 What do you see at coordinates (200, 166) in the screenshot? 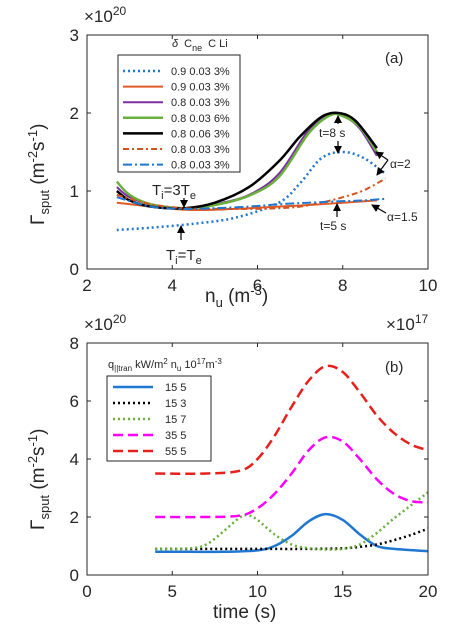
I see `legend-label-a-6: 0.8 0.03 3%` at bounding box center [200, 166].